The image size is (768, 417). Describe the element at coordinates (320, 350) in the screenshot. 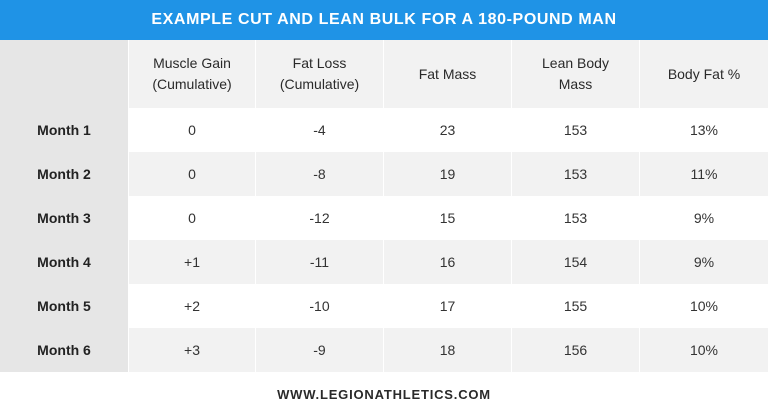

I see `table-cell: -9` at that location.